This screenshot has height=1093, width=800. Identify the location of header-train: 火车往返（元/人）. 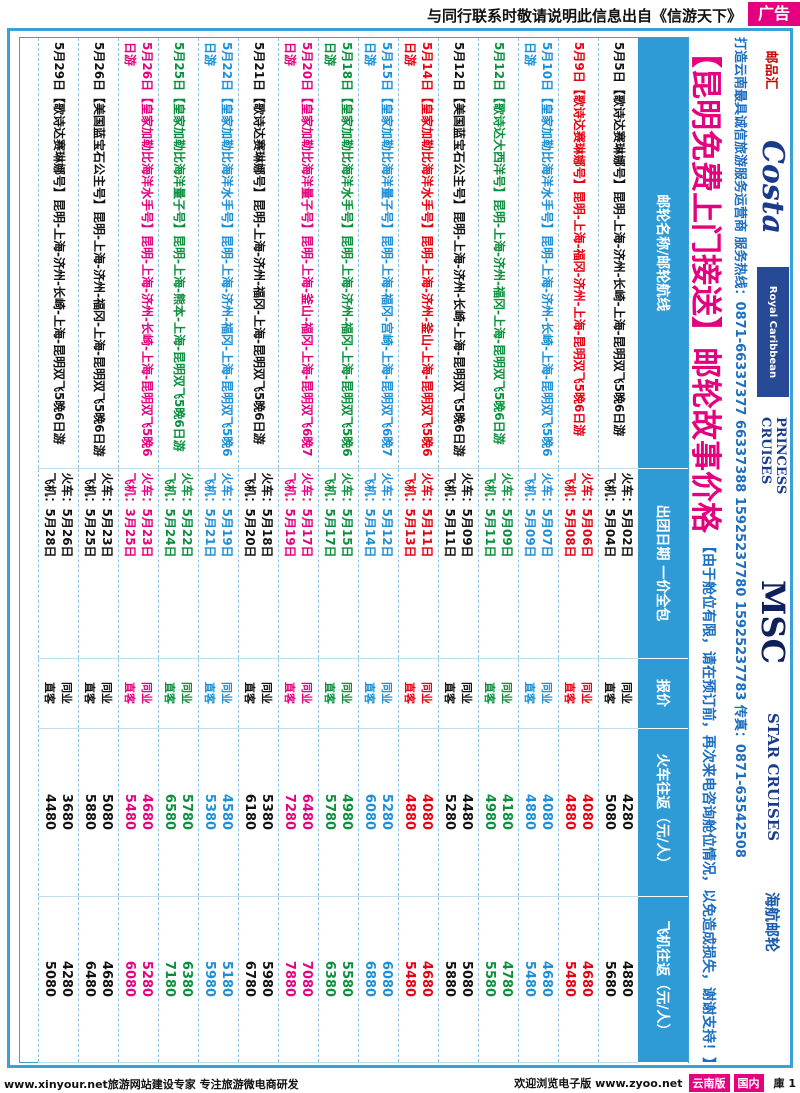
(663, 812).